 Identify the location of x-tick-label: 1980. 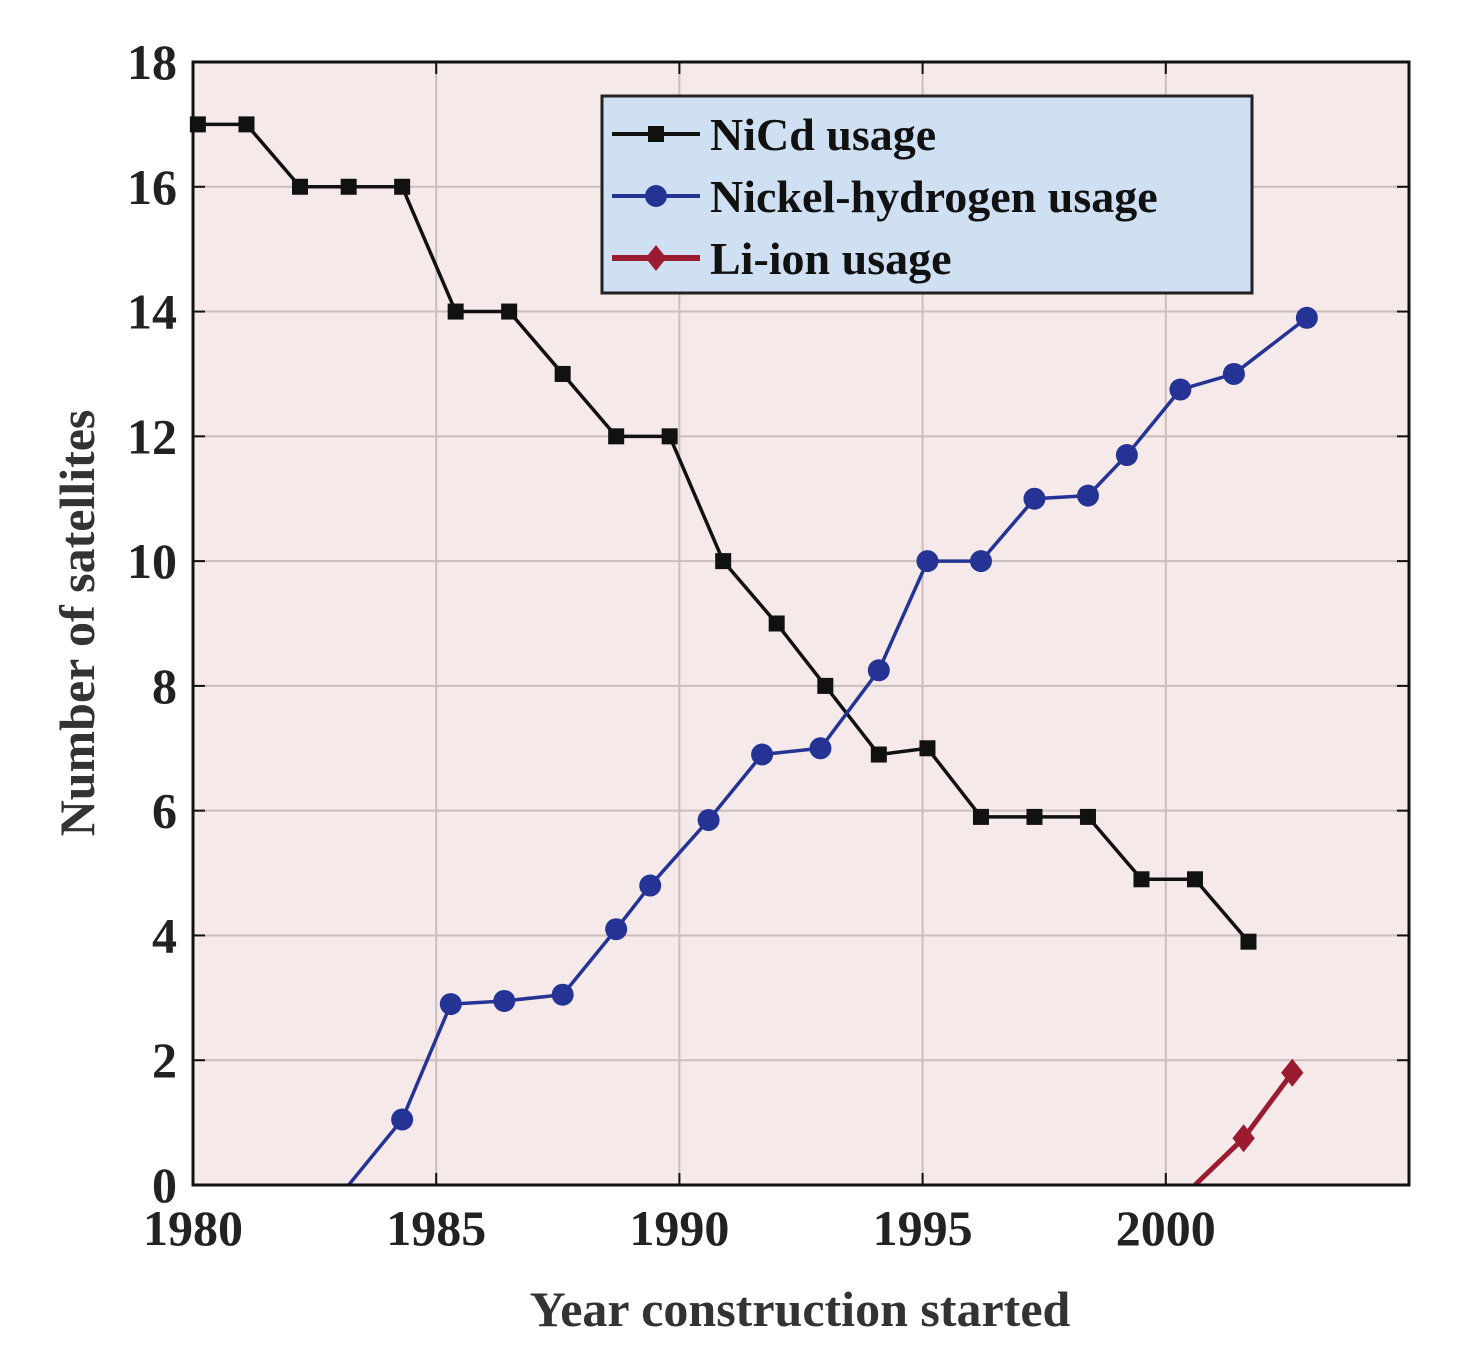
(193, 1228).